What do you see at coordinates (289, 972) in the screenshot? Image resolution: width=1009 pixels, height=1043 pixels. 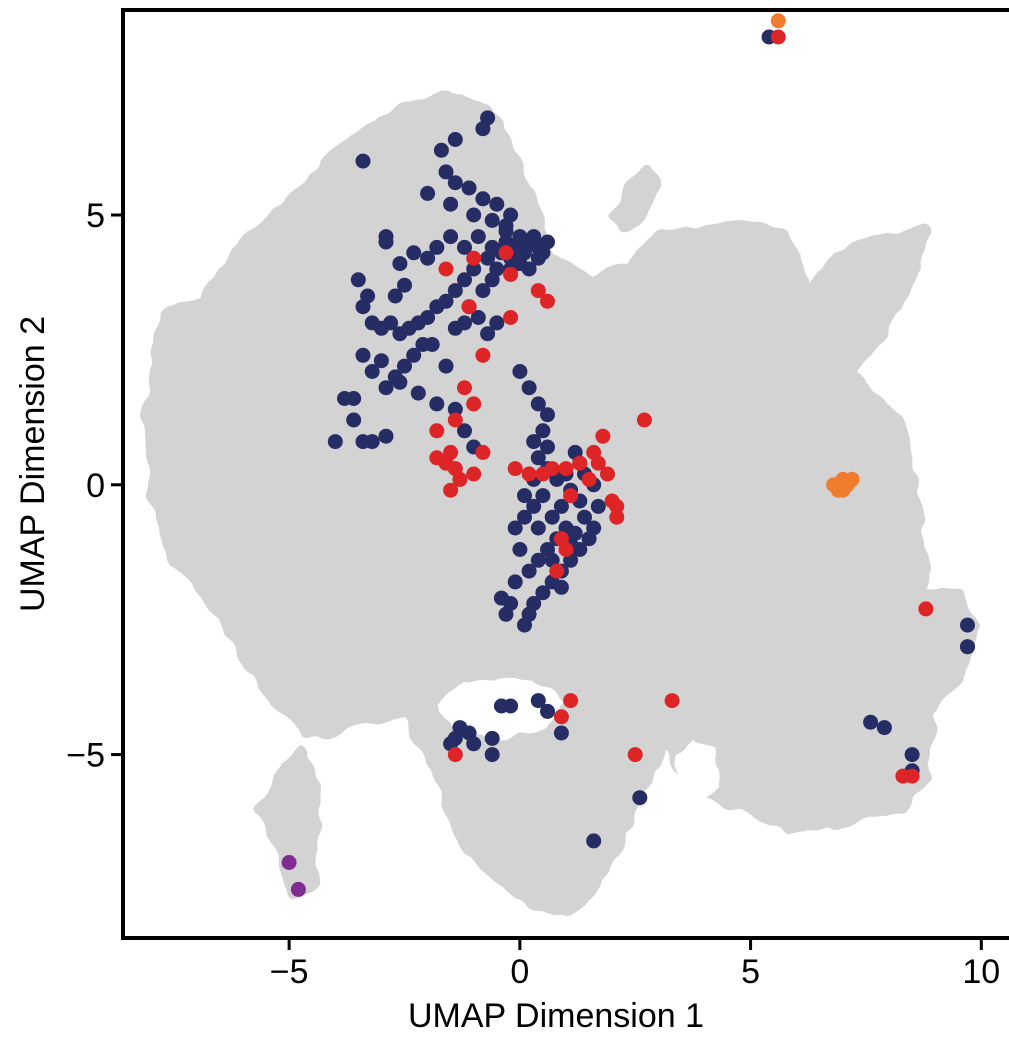 I see `x-tick-label-0: −5` at bounding box center [289, 972].